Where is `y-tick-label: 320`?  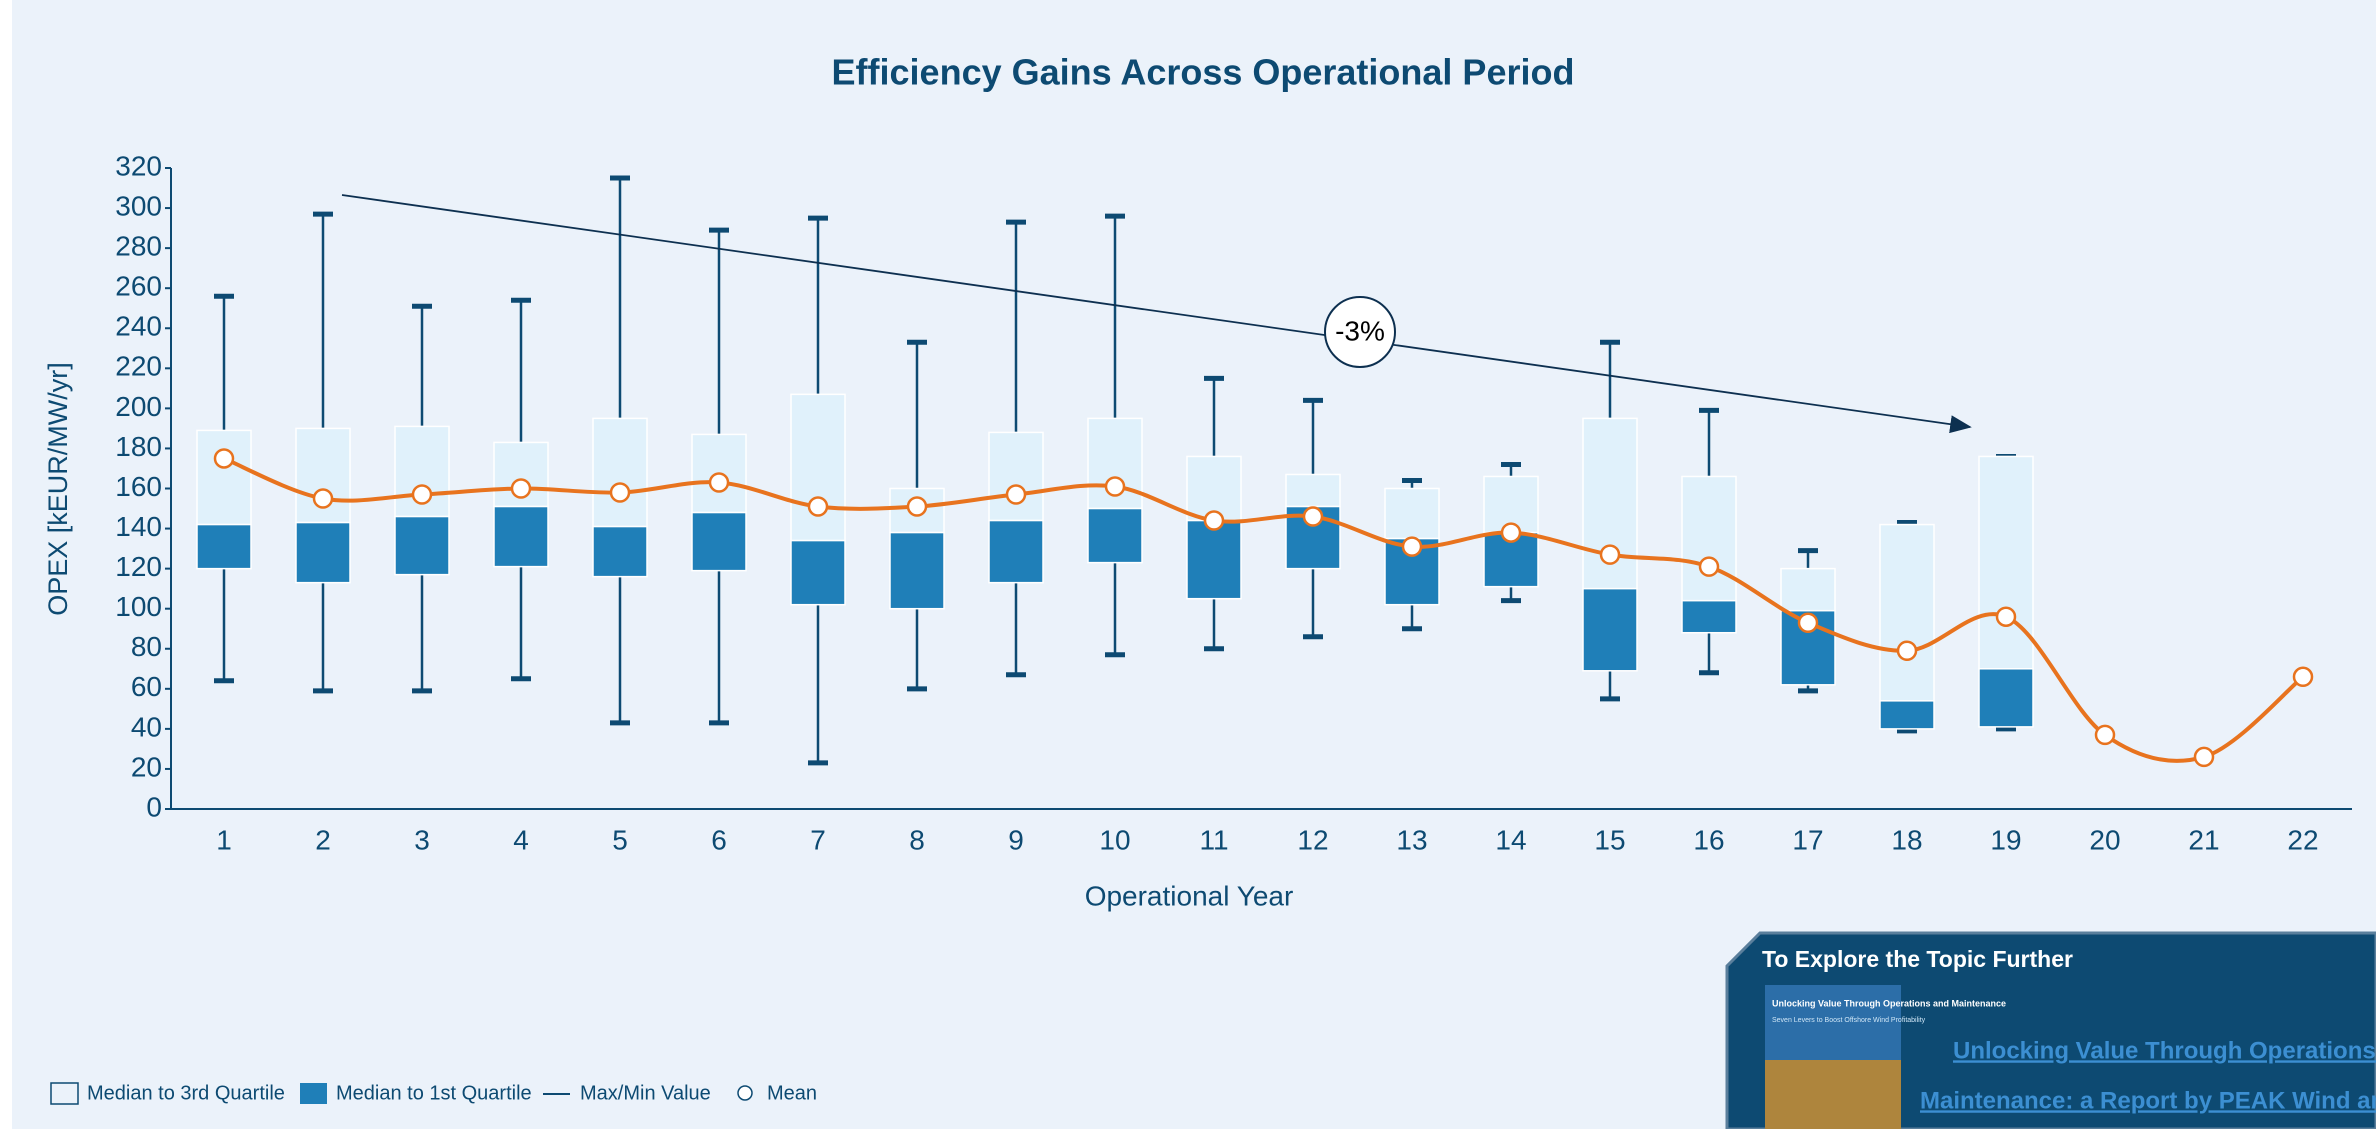
y-tick-label: 320 is located at coordinates (138, 165).